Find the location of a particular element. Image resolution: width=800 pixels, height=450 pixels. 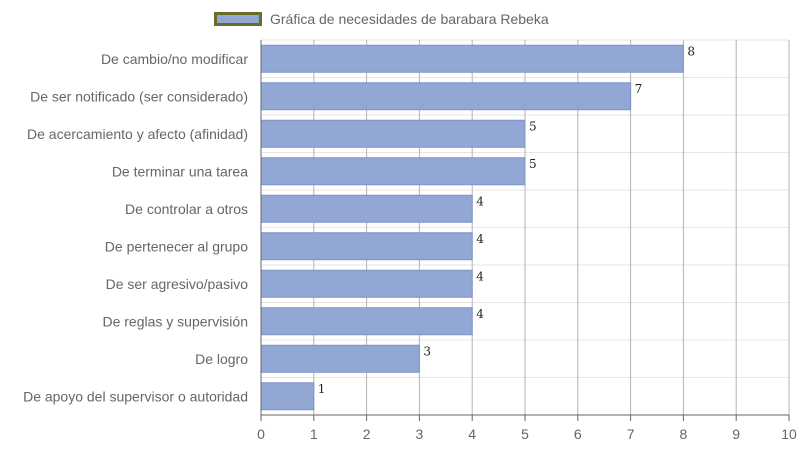

x-tick-label: 6 is located at coordinates (578, 434).